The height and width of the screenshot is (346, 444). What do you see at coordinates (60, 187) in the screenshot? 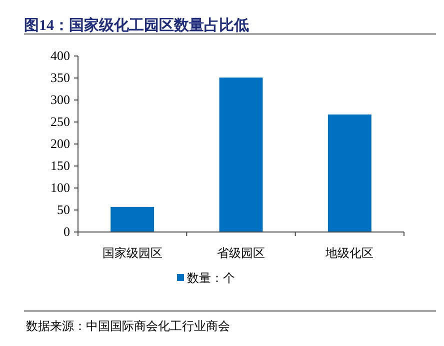
I see `y-tick-label: 100` at bounding box center [60, 187].